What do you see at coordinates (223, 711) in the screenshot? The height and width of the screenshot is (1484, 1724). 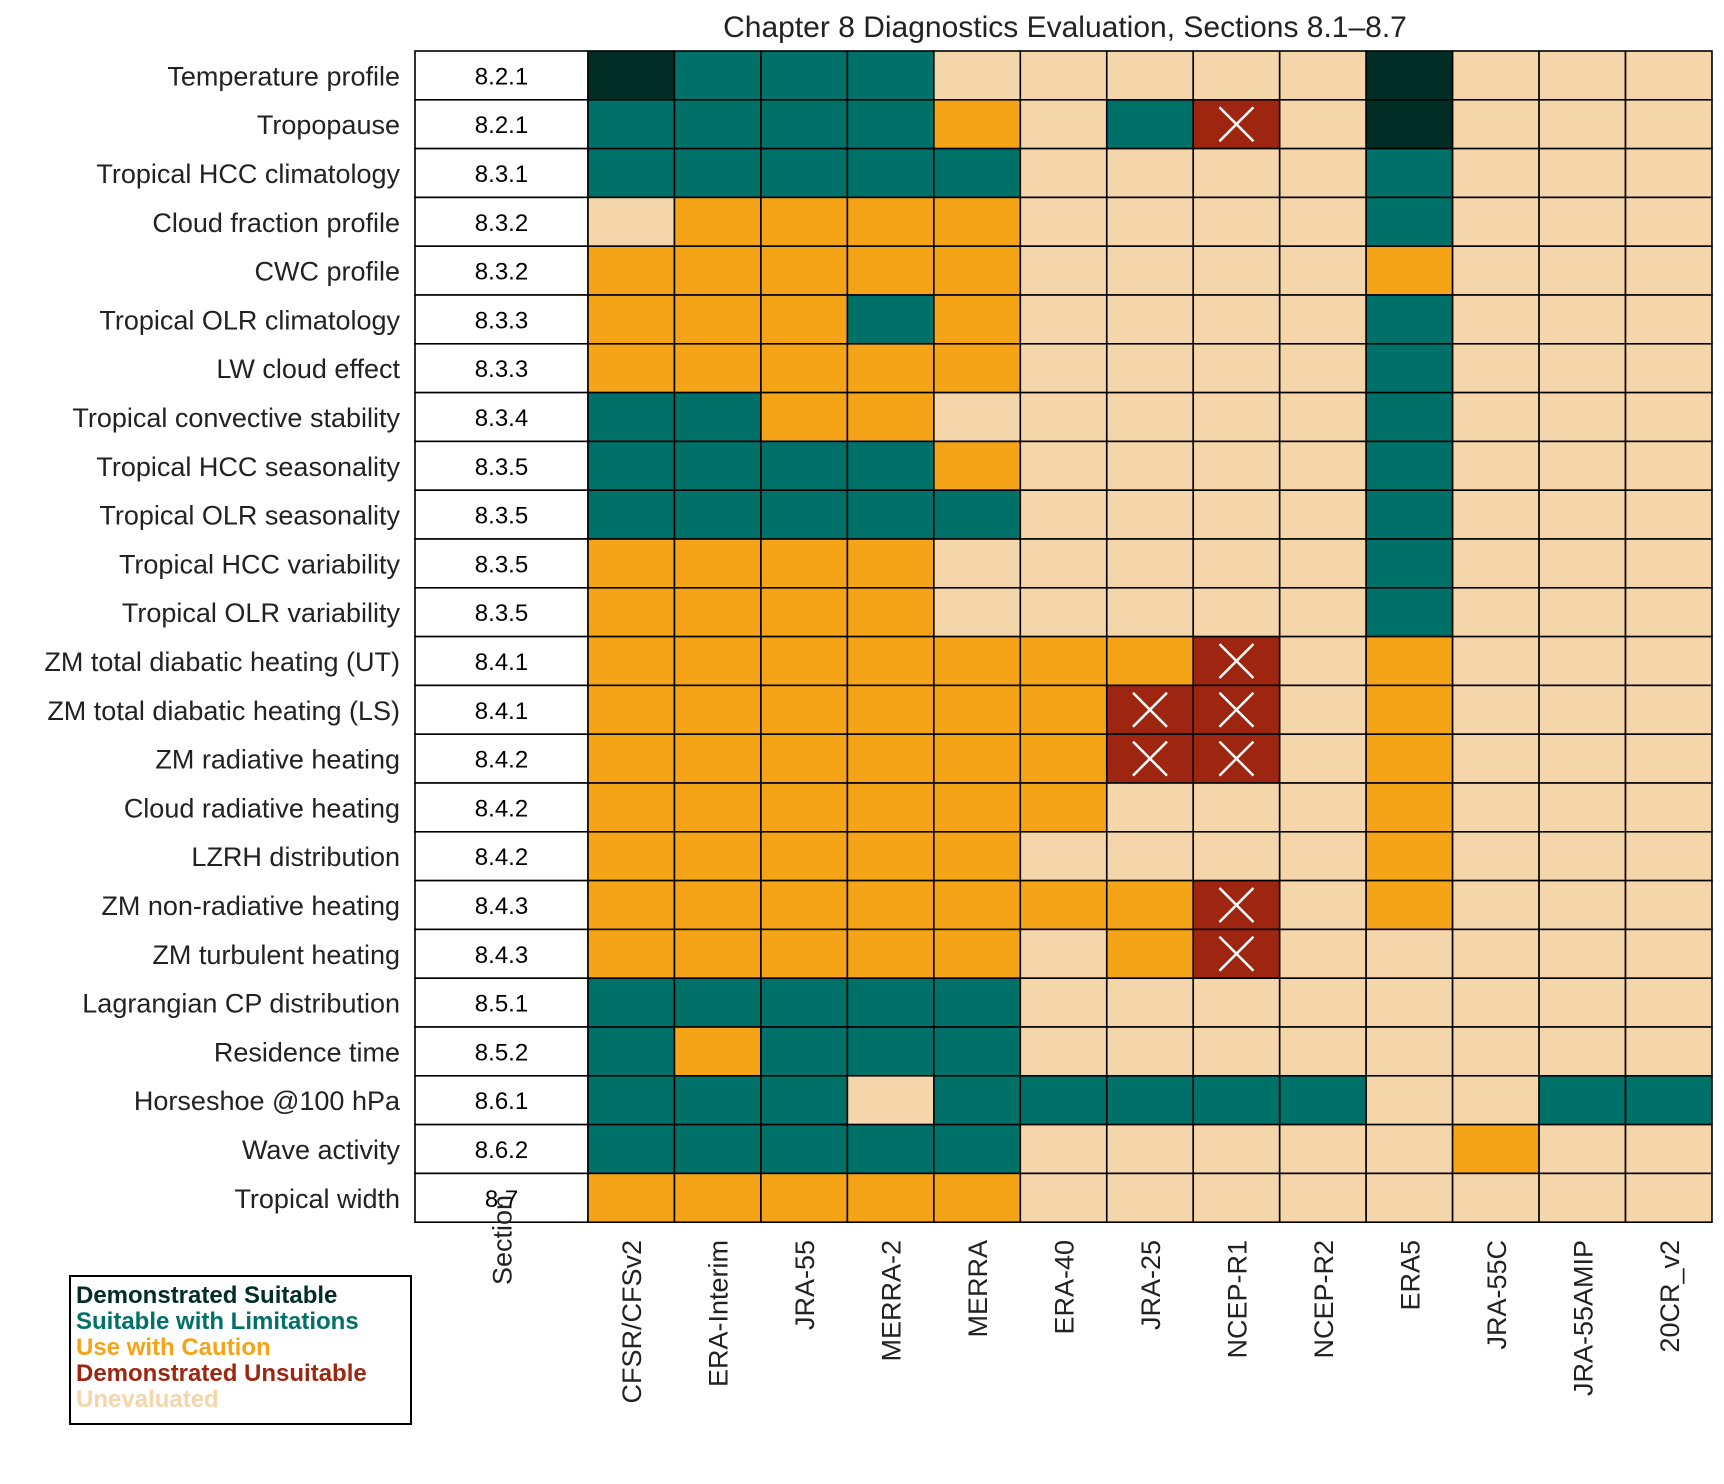 I see `row-label: ZM total diabatic heating (LS)` at bounding box center [223, 711].